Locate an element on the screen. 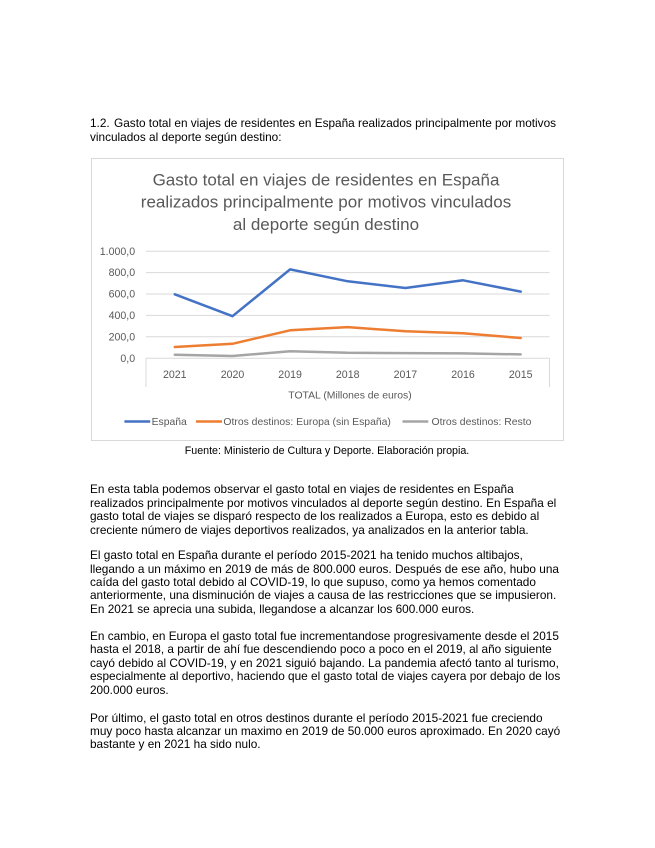 The image size is (655, 848). svg-text: 2021 is located at coordinates (175, 375).